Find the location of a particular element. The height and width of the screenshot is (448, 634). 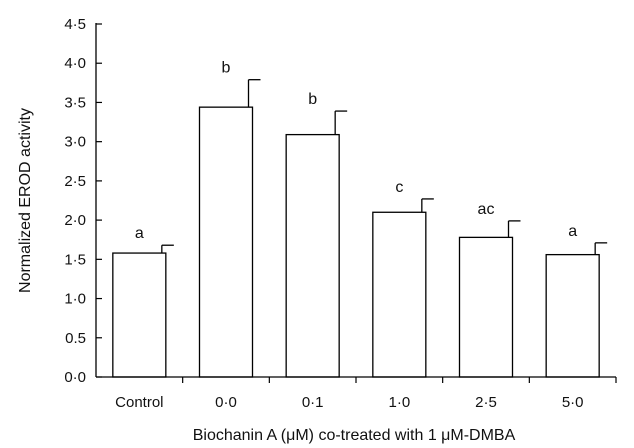

x-tick-label: 2·5 is located at coordinates (486, 402).